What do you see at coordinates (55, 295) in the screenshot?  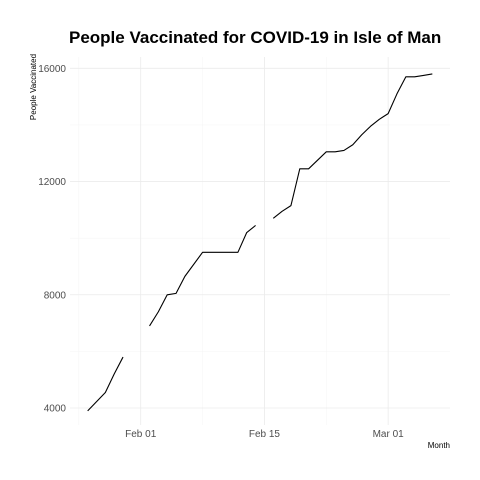 I see `y-tick-label: 8000` at bounding box center [55, 295].